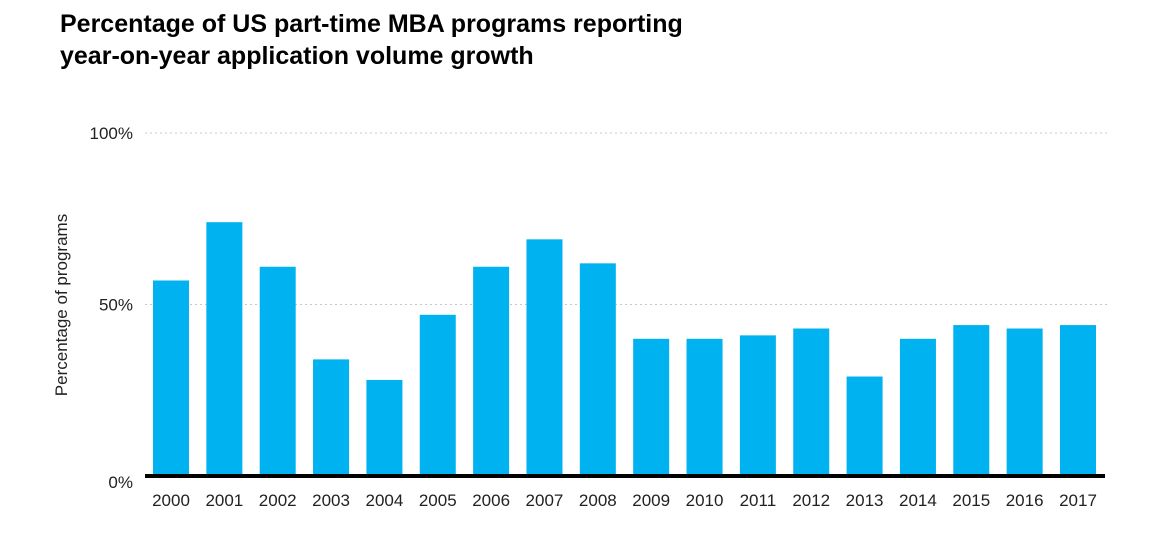  Describe the element at coordinates (864, 426) in the screenshot. I see `bar-2013` at that location.